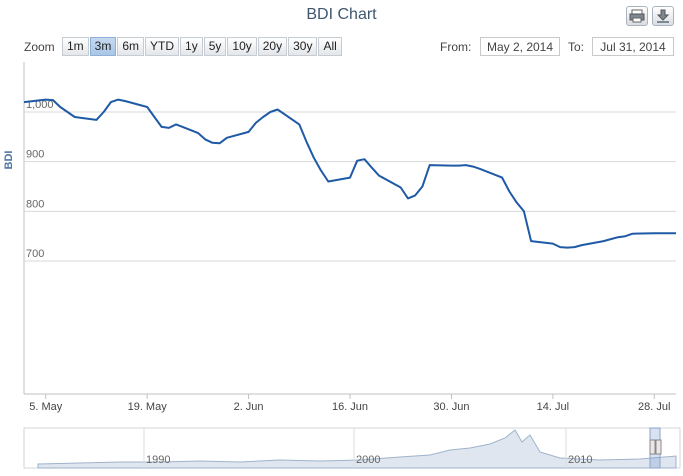 Image resolution: width=683 pixels, height=476 pixels. What do you see at coordinates (148, 407) in the screenshot?
I see `x-tick-label: 19. May` at bounding box center [148, 407].